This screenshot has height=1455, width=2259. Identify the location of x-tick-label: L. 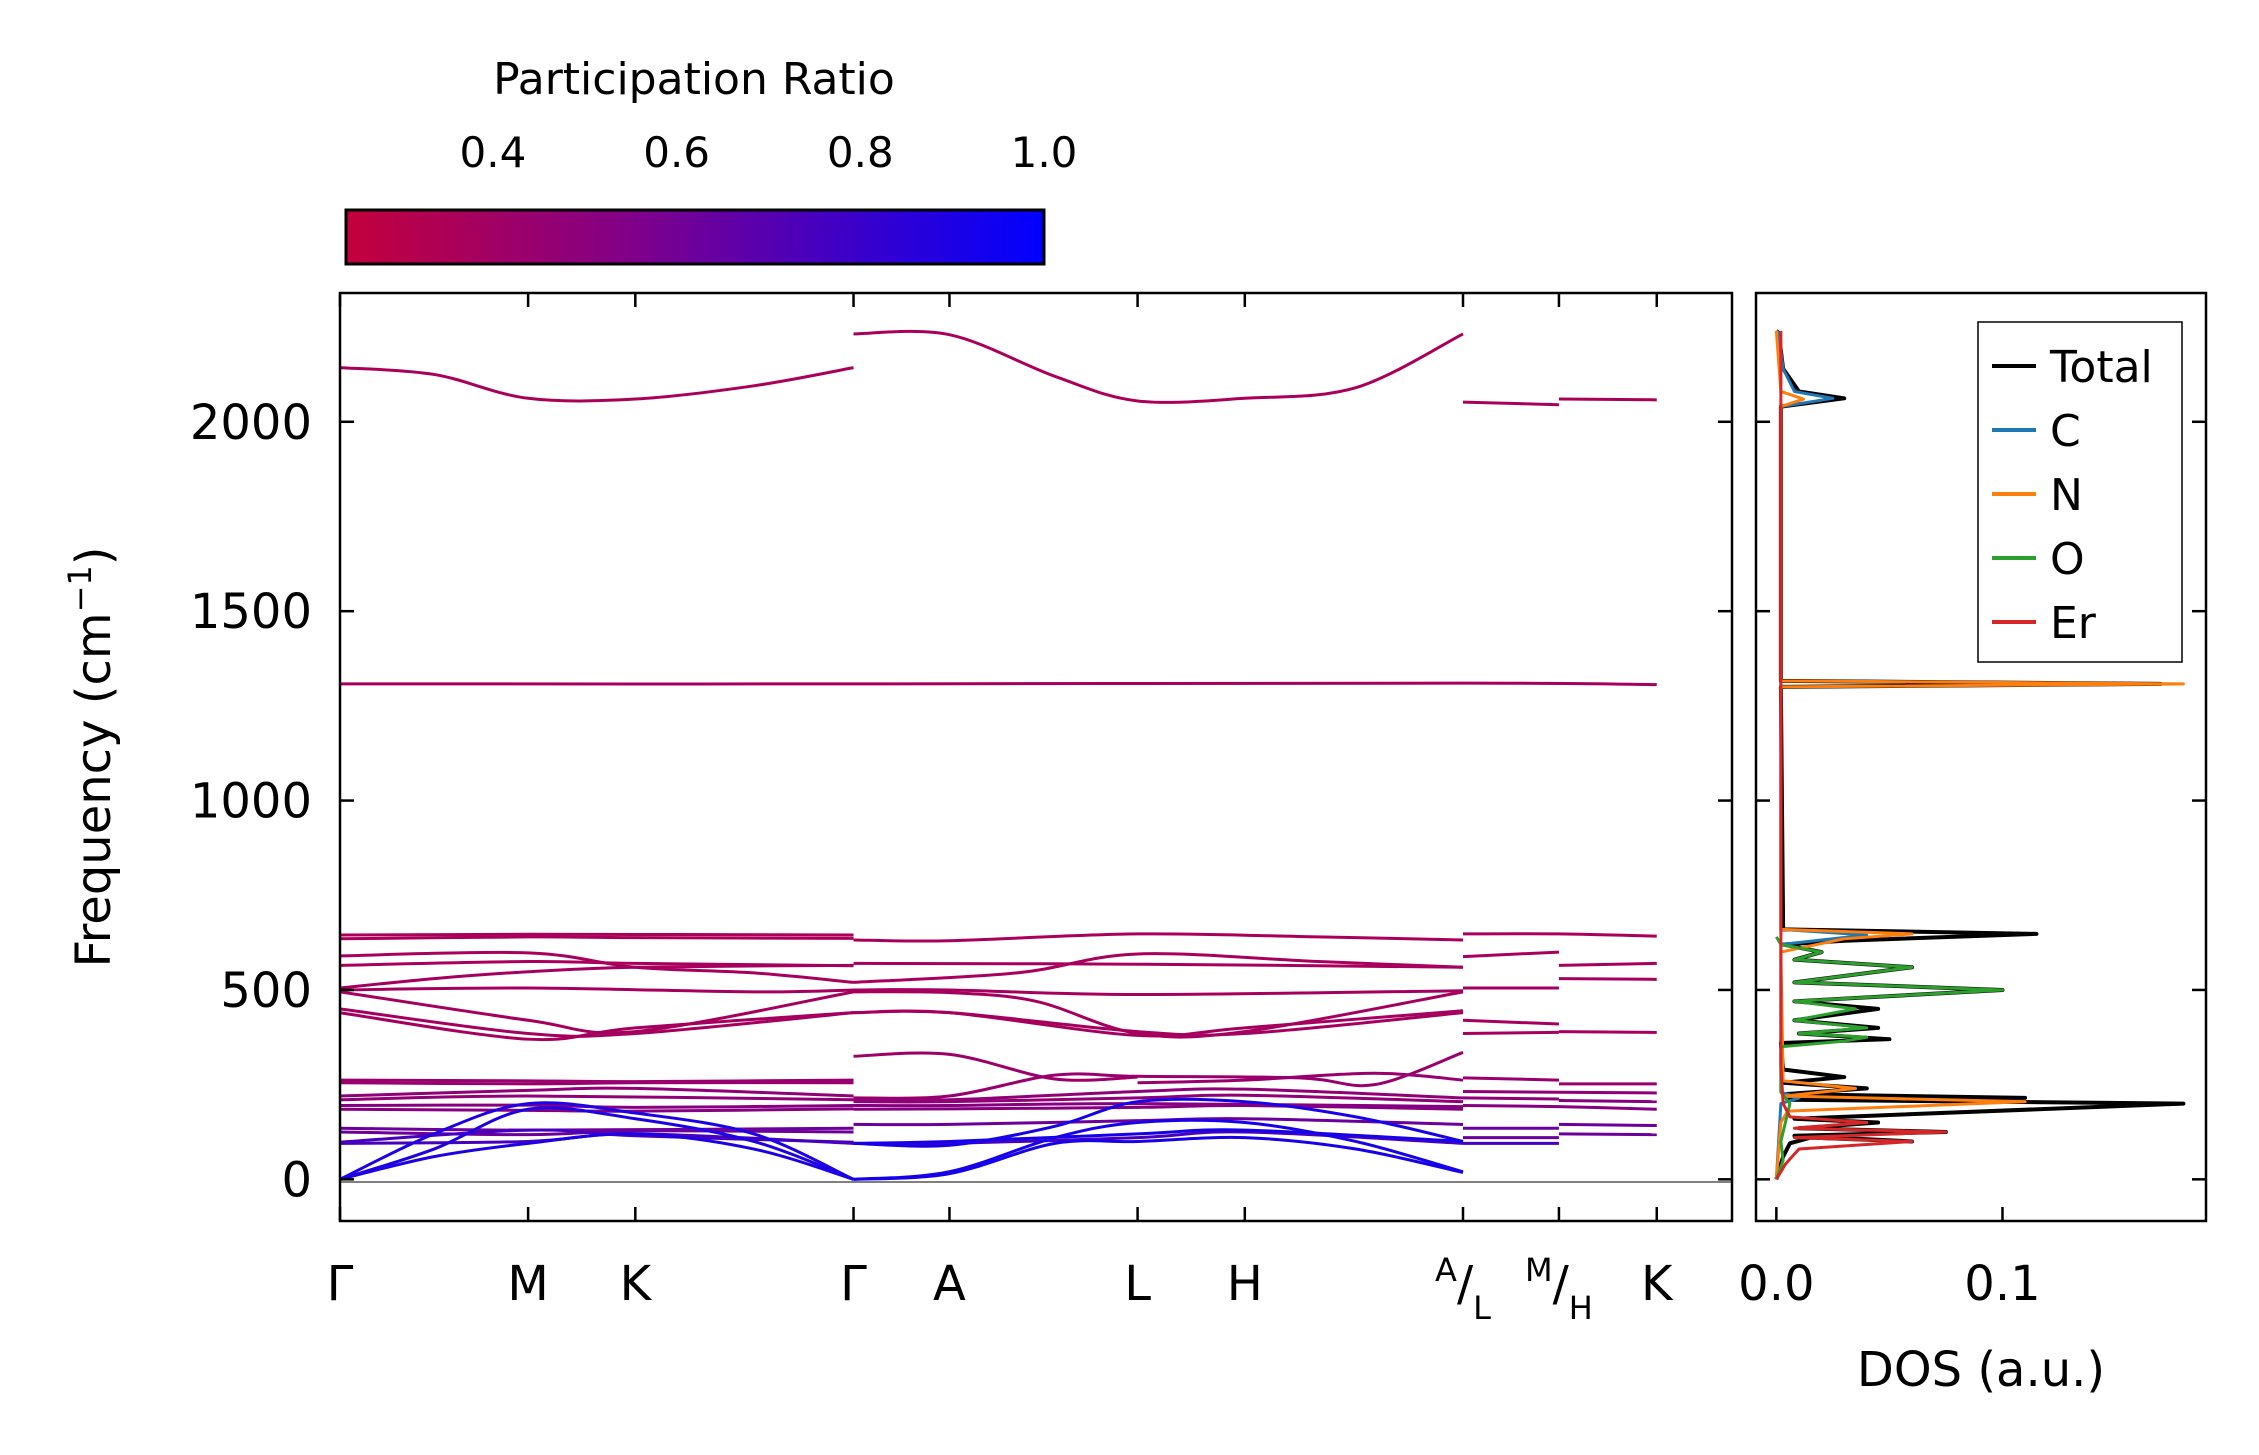
(1137, 1284).